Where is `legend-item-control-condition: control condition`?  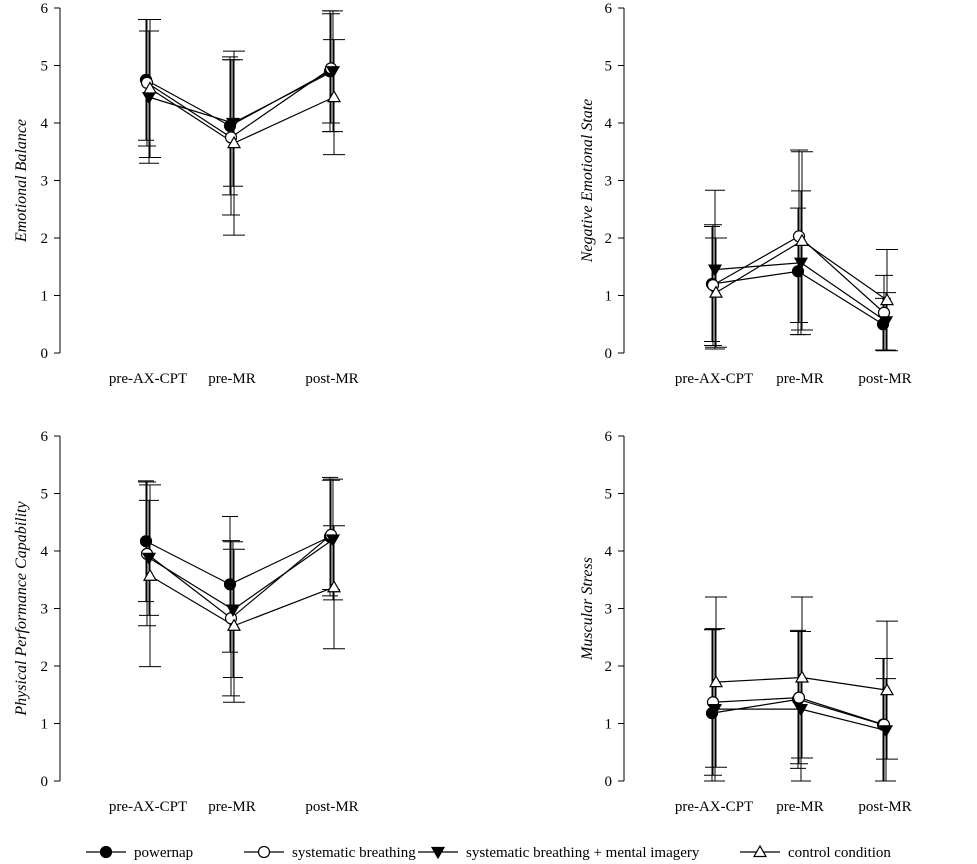 legend-item-control-condition: control condition is located at coordinates (815, 852).